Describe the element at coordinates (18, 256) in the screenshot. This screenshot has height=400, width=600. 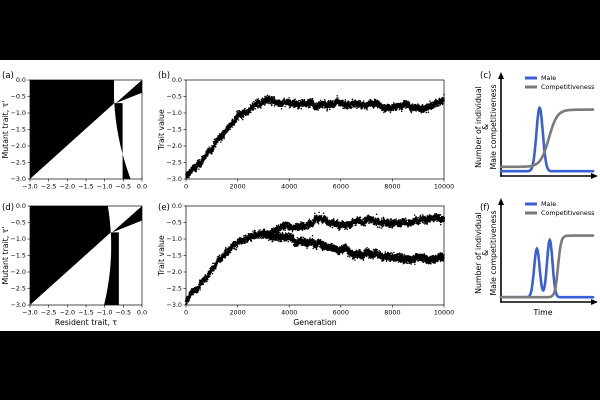
I see `y-tick-label: −1.5` at that location.